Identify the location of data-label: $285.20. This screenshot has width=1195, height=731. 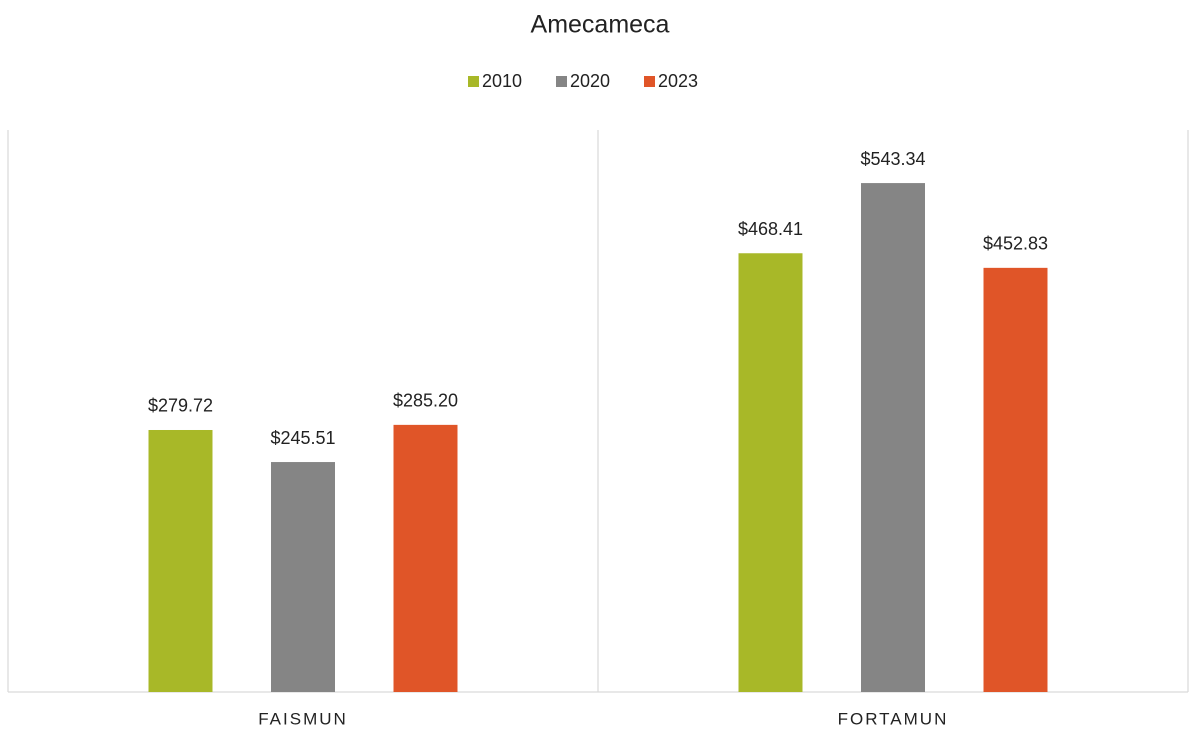
(425, 401).